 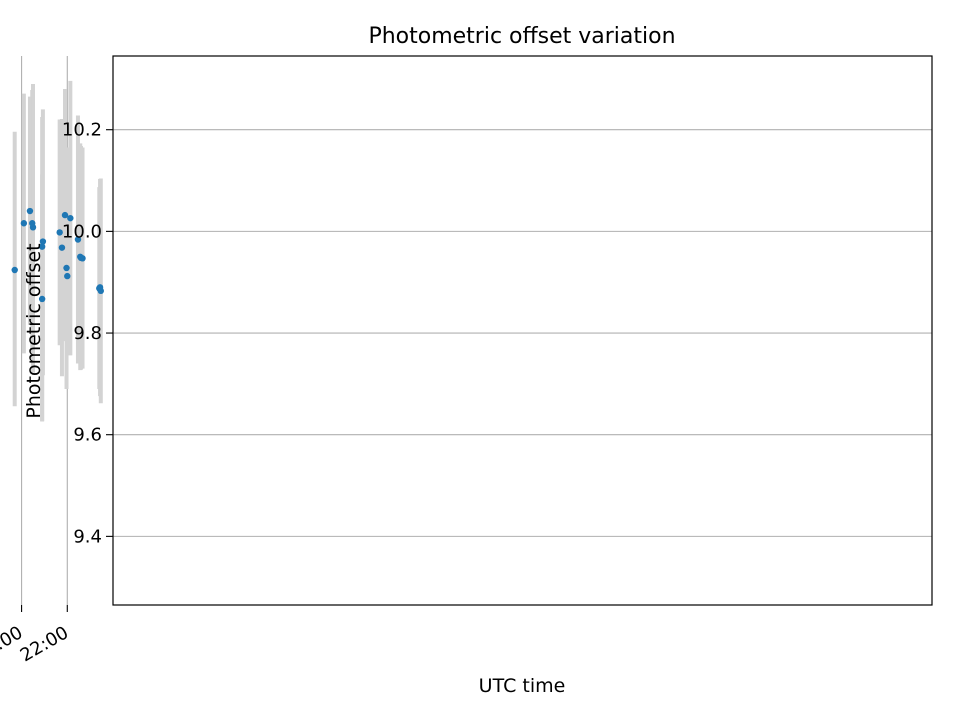 I want to click on y-axis-label: Photometric offset, so click(x=34, y=330).